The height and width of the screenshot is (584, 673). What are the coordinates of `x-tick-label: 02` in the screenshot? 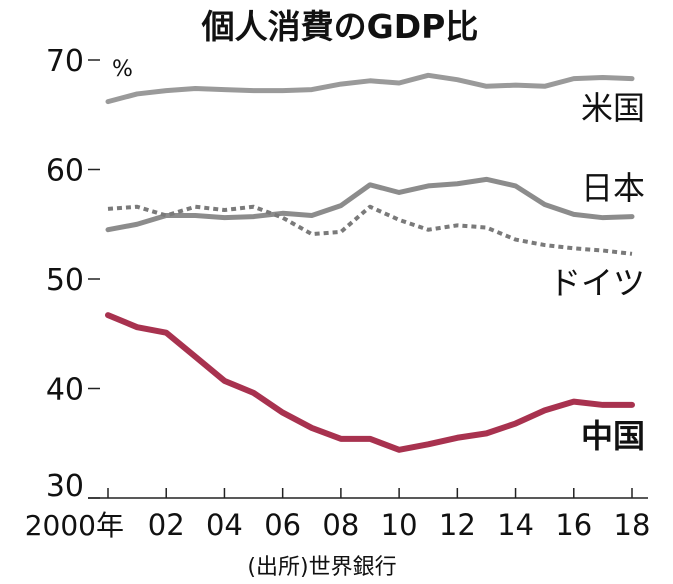 It's located at (166, 525).